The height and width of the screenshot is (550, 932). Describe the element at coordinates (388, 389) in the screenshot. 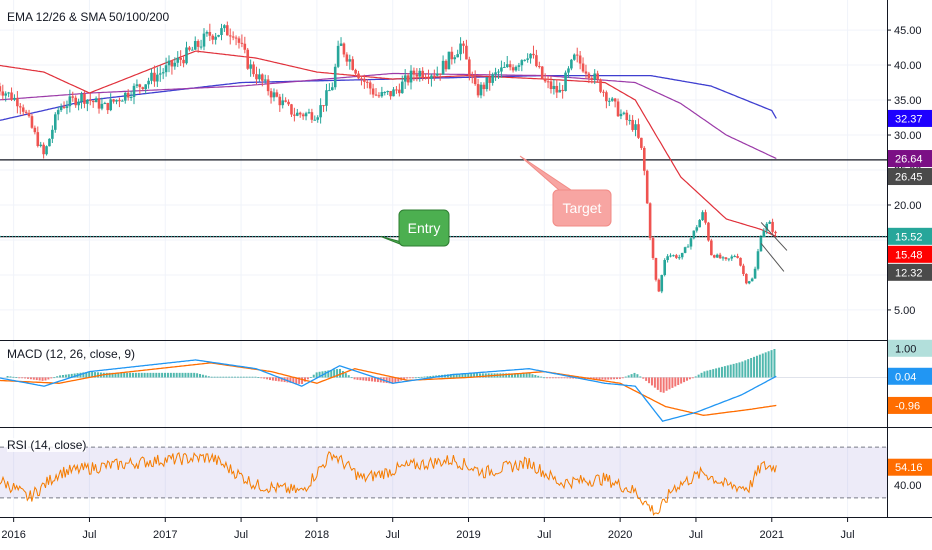

I see `macd-signal-line` at that location.